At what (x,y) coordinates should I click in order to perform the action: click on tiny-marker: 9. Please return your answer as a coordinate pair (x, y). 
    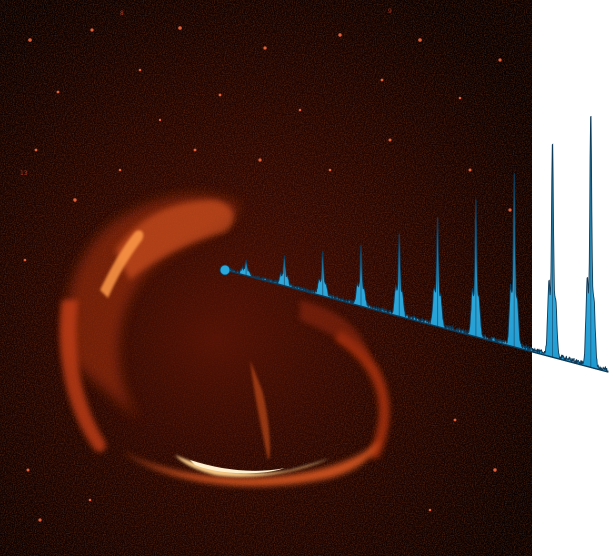
    Looking at the image, I should click on (390, 11).